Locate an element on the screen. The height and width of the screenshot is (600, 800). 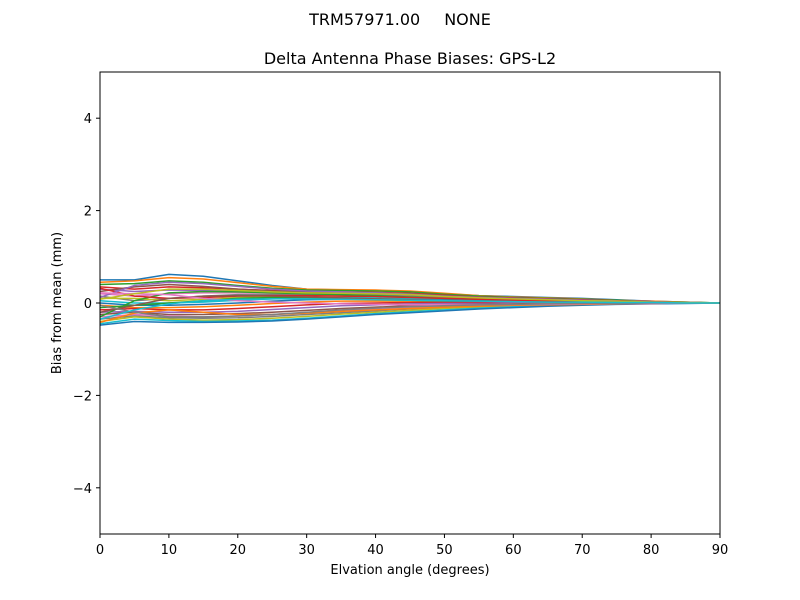
chart-title: Delta Antenna Phase Biases: GPS-L2 is located at coordinates (410, 58).